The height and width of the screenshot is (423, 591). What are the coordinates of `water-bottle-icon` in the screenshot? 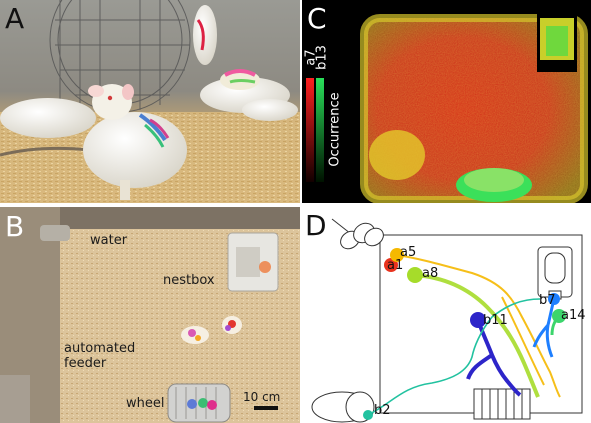 It's located at (357, 234).